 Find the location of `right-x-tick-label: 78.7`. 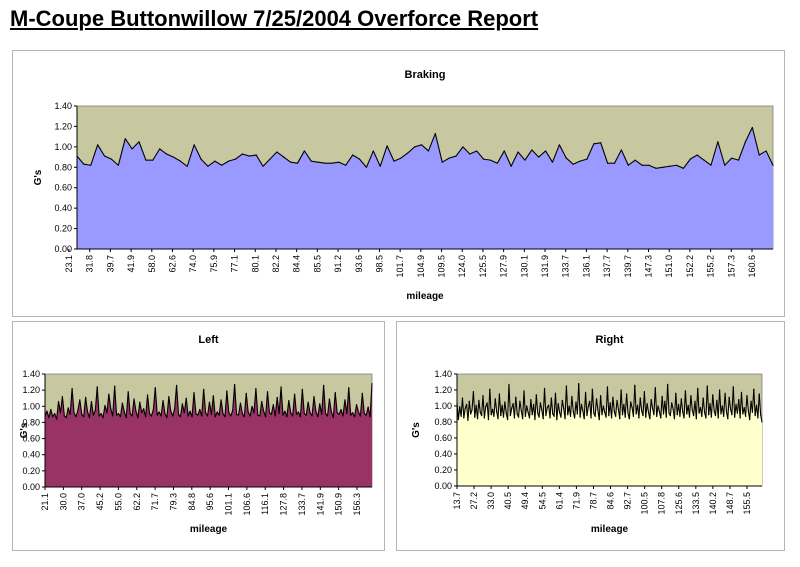

right-x-tick-label: 78.7 is located at coordinates (593, 501).